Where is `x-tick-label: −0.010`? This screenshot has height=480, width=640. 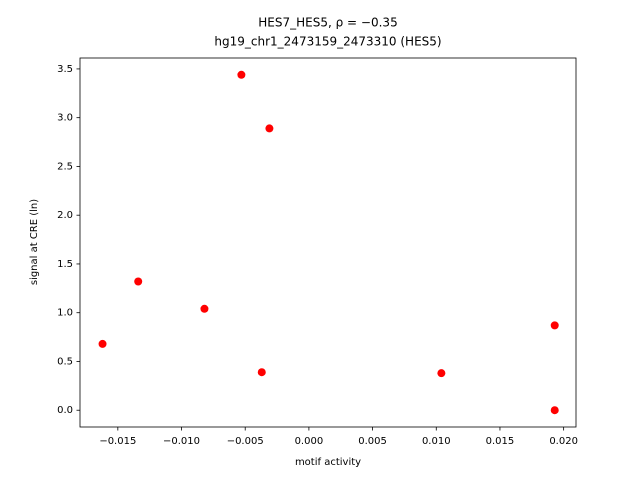 x-tick-label: −0.010 is located at coordinates (181, 441).